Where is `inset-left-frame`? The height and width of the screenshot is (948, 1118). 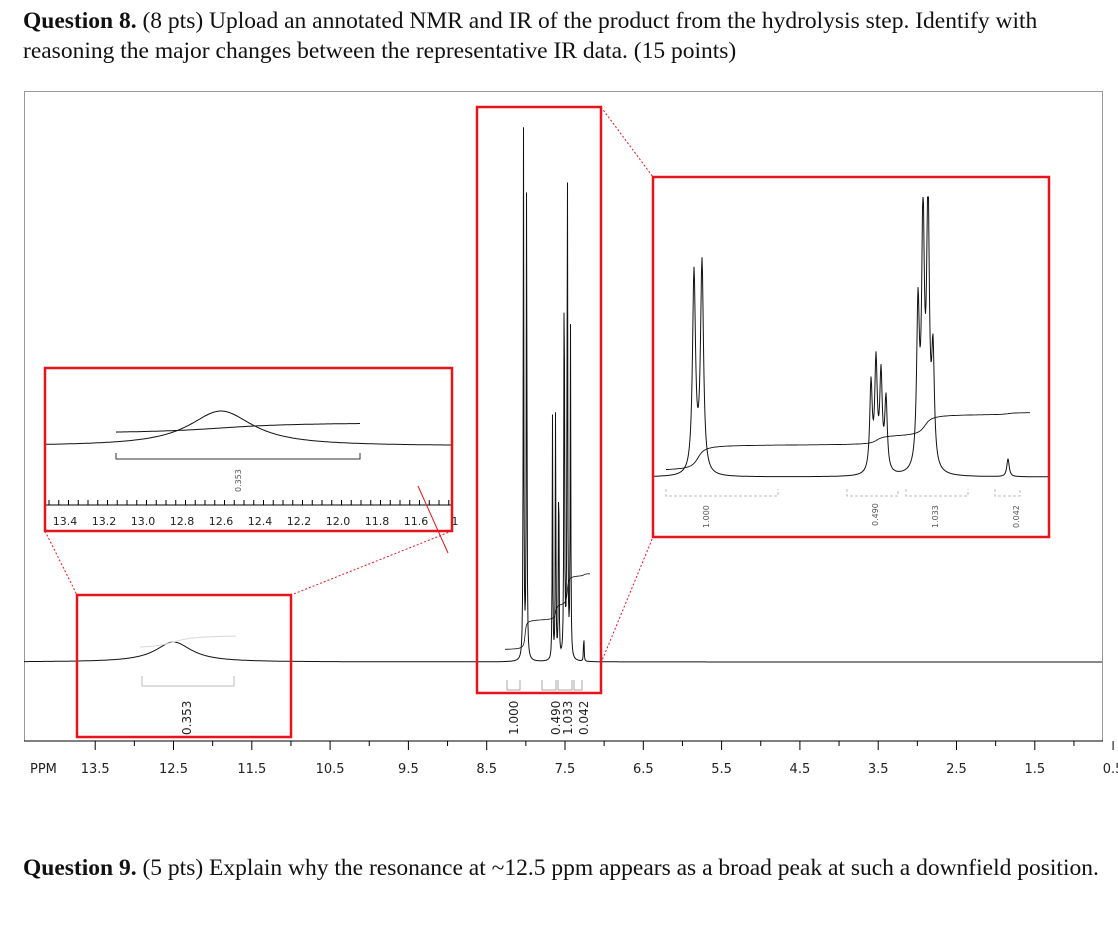
inset-left-frame is located at coordinates (248, 449).